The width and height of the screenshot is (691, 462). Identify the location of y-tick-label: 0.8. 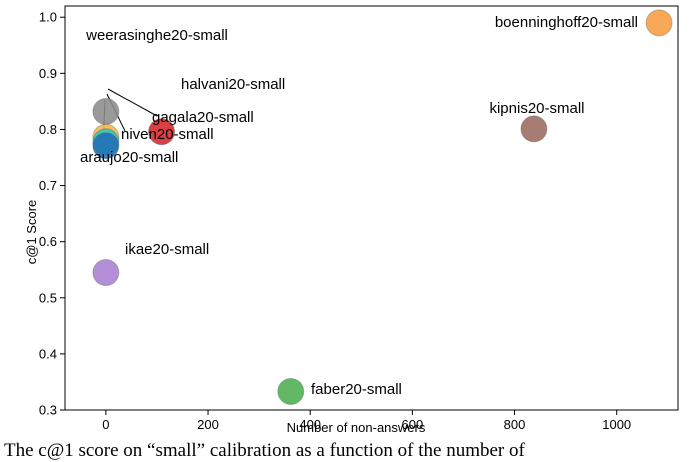
(48, 129).